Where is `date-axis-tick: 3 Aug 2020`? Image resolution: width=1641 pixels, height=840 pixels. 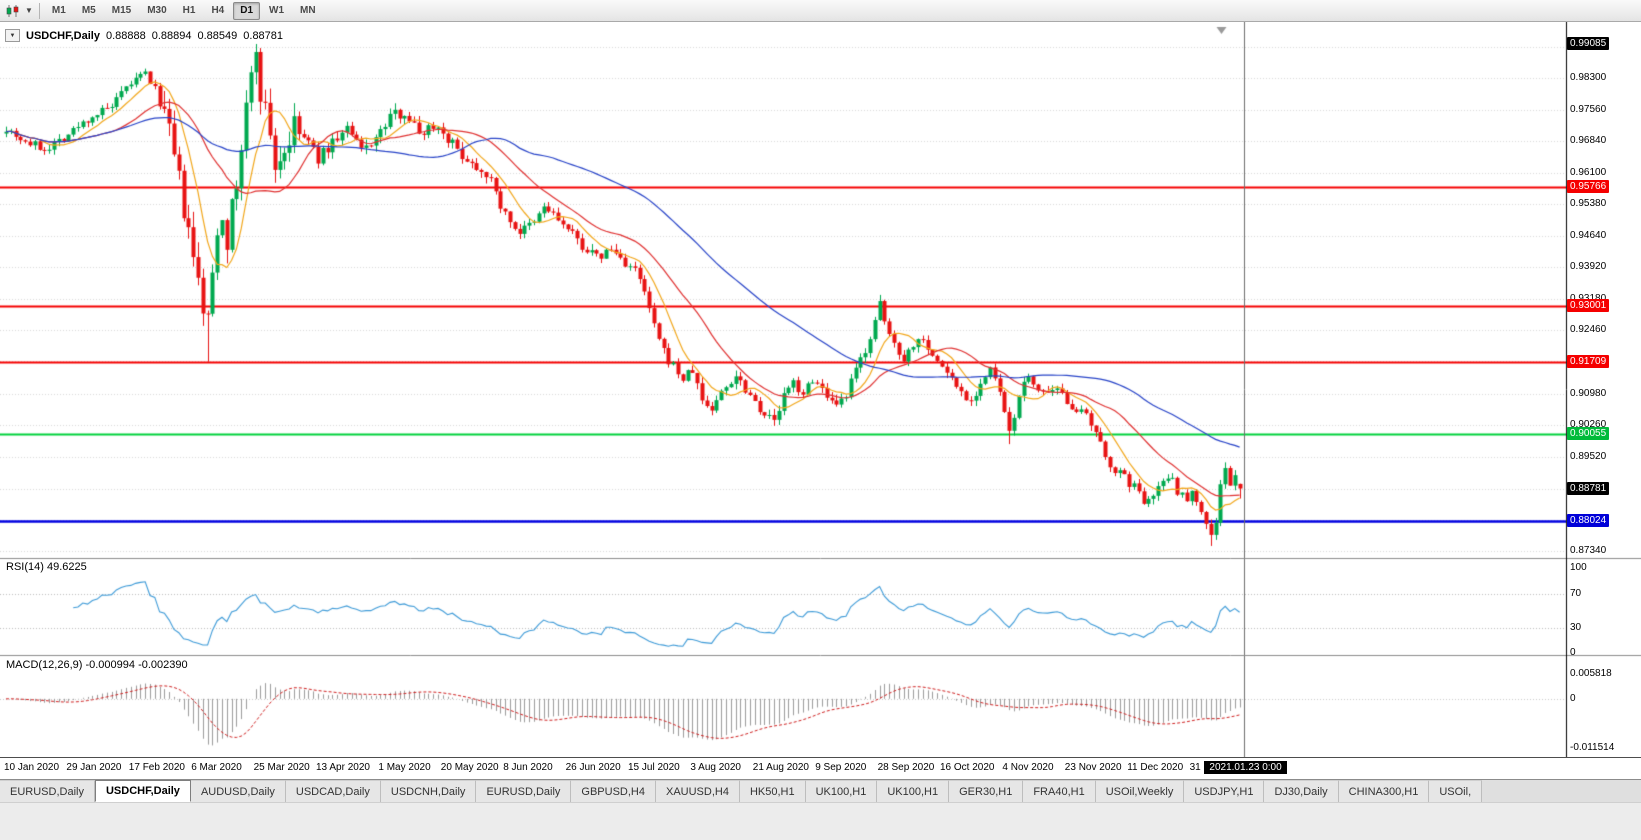 date-axis-tick: 3 Aug 2020 is located at coordinates (715, 767).